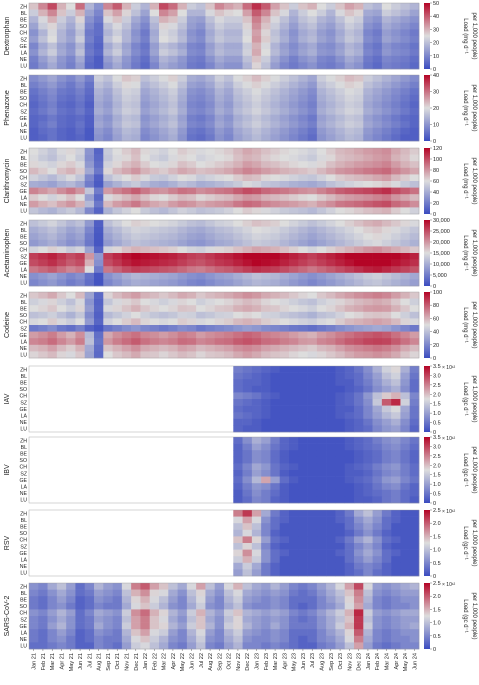 The height and width of the screenshot is (685, 479). What do you see at coordinates (436, 57) in the screenshot?
I see `colorbar-tick-label: 10` at bounding box center [436, 57].